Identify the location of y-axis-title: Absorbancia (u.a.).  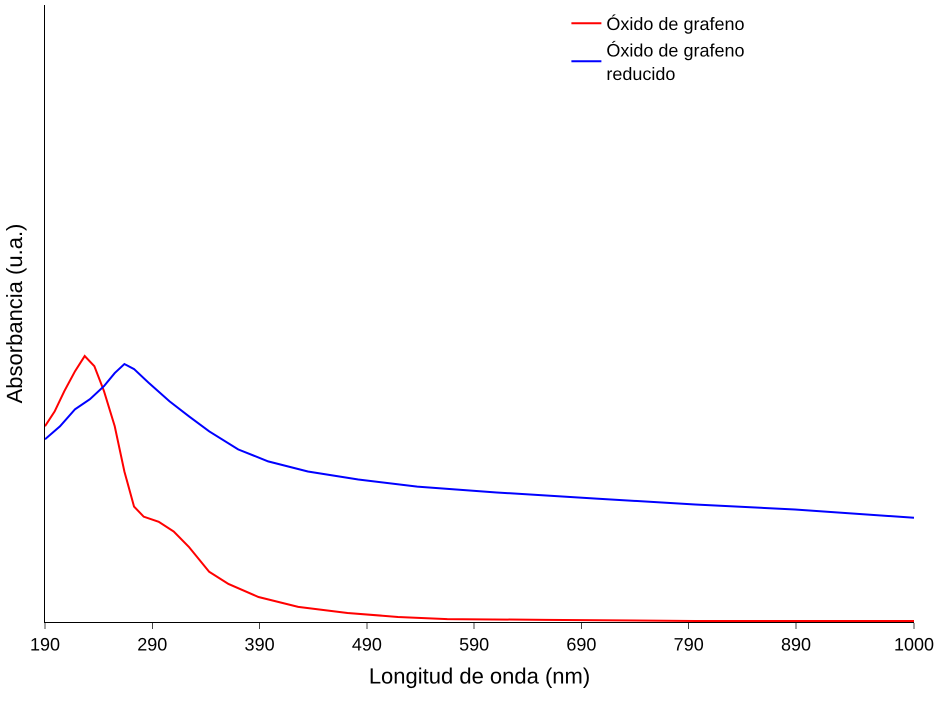
(14, 314).